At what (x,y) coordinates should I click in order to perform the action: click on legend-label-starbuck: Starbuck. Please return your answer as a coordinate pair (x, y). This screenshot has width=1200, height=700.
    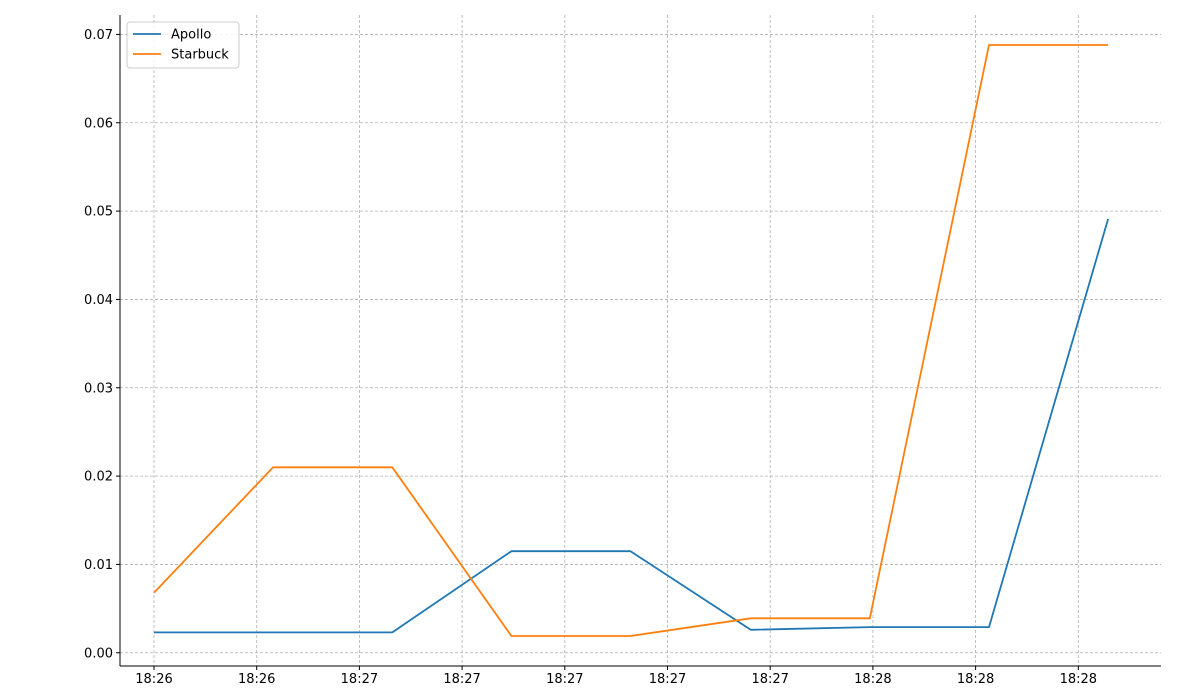
    Looking at the image, I should click on (200, 55).